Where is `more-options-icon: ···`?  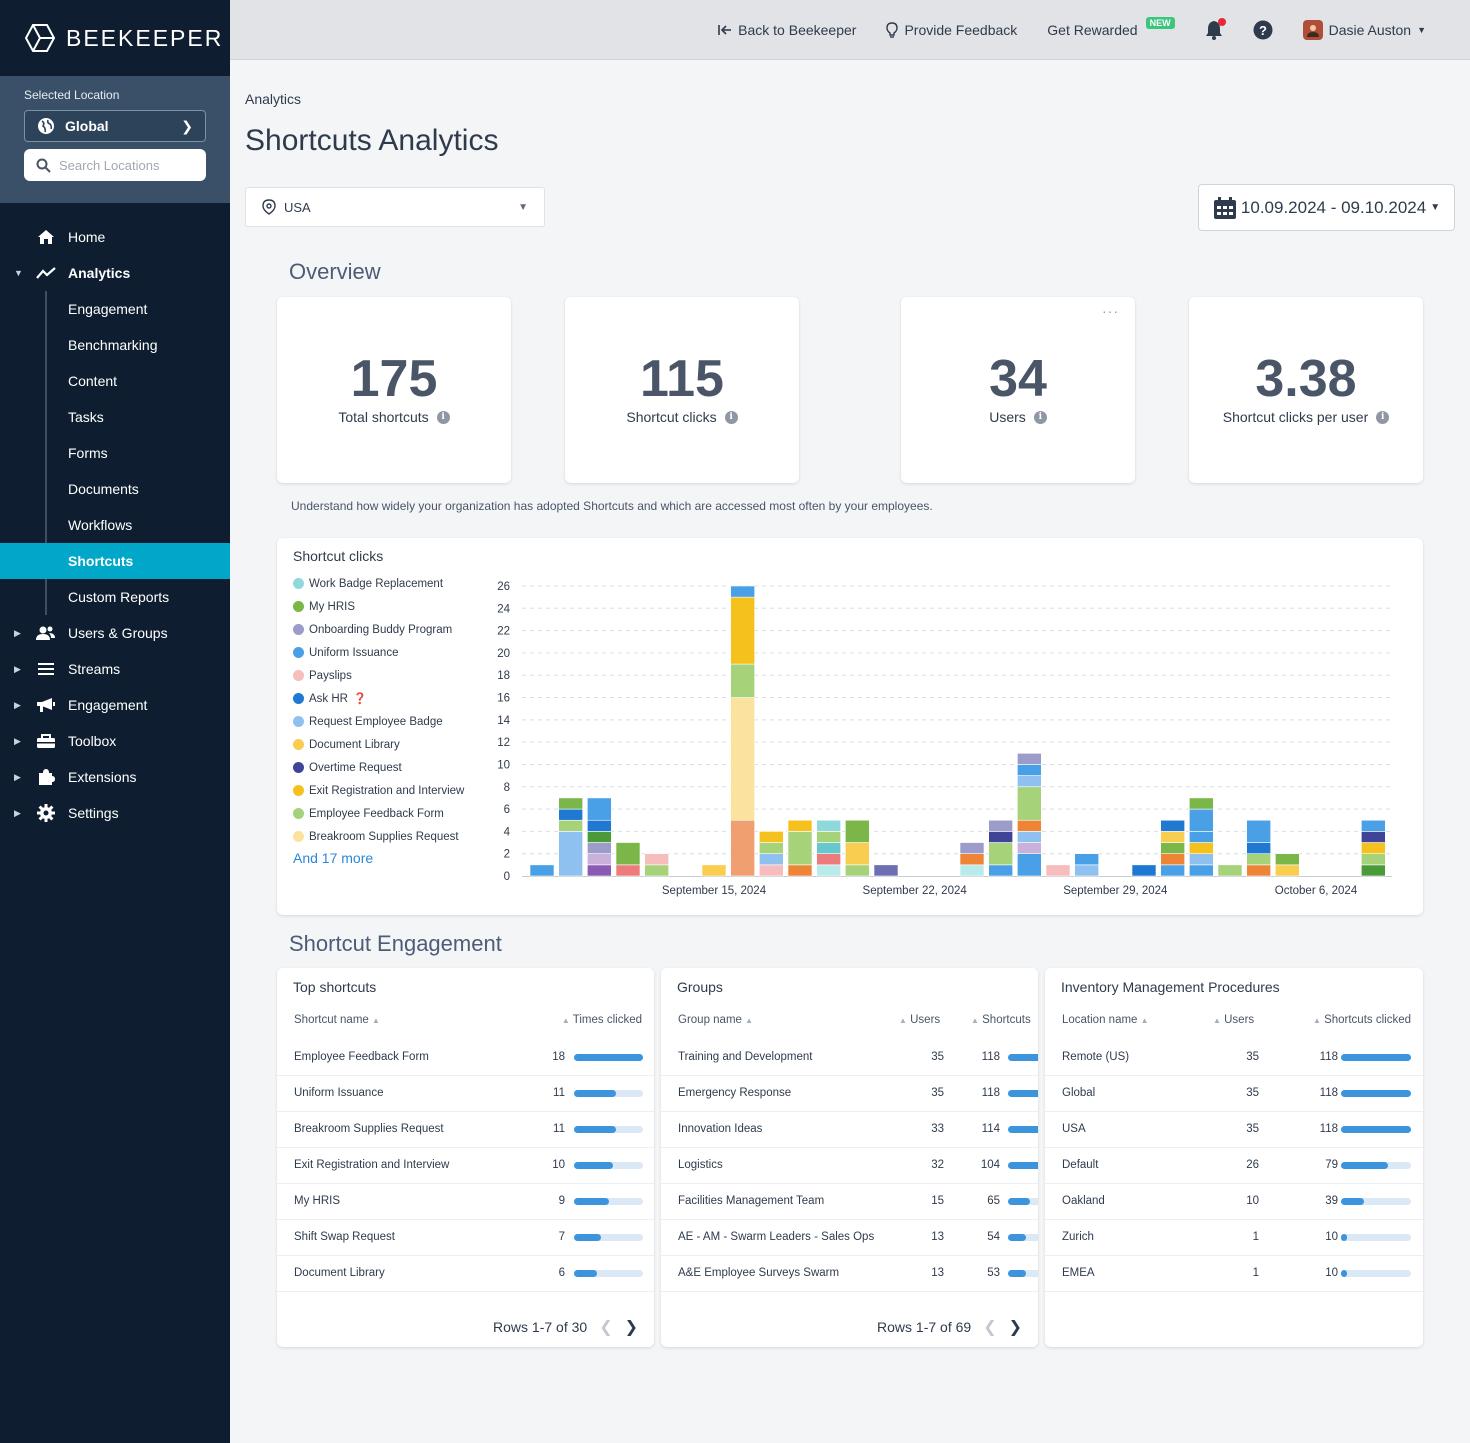
more-options-icon: ··· is located at coordinates (1110, 311).